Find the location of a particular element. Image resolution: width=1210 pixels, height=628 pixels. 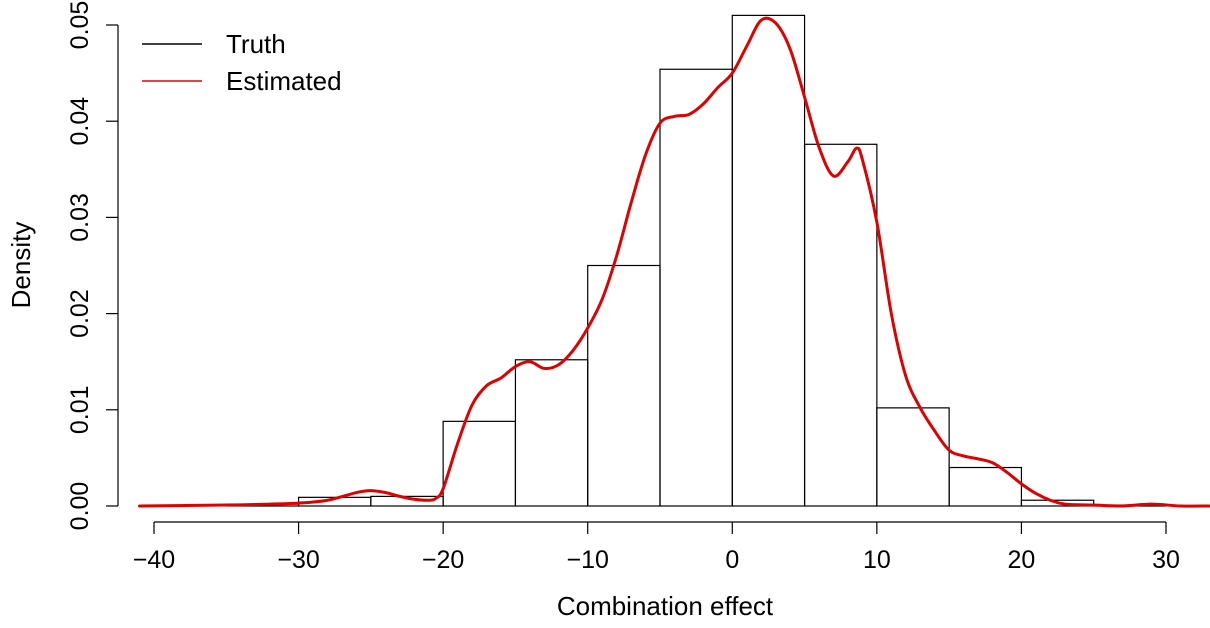

y-tick-label-2: 0.02 is located at coordinates (80, 313).